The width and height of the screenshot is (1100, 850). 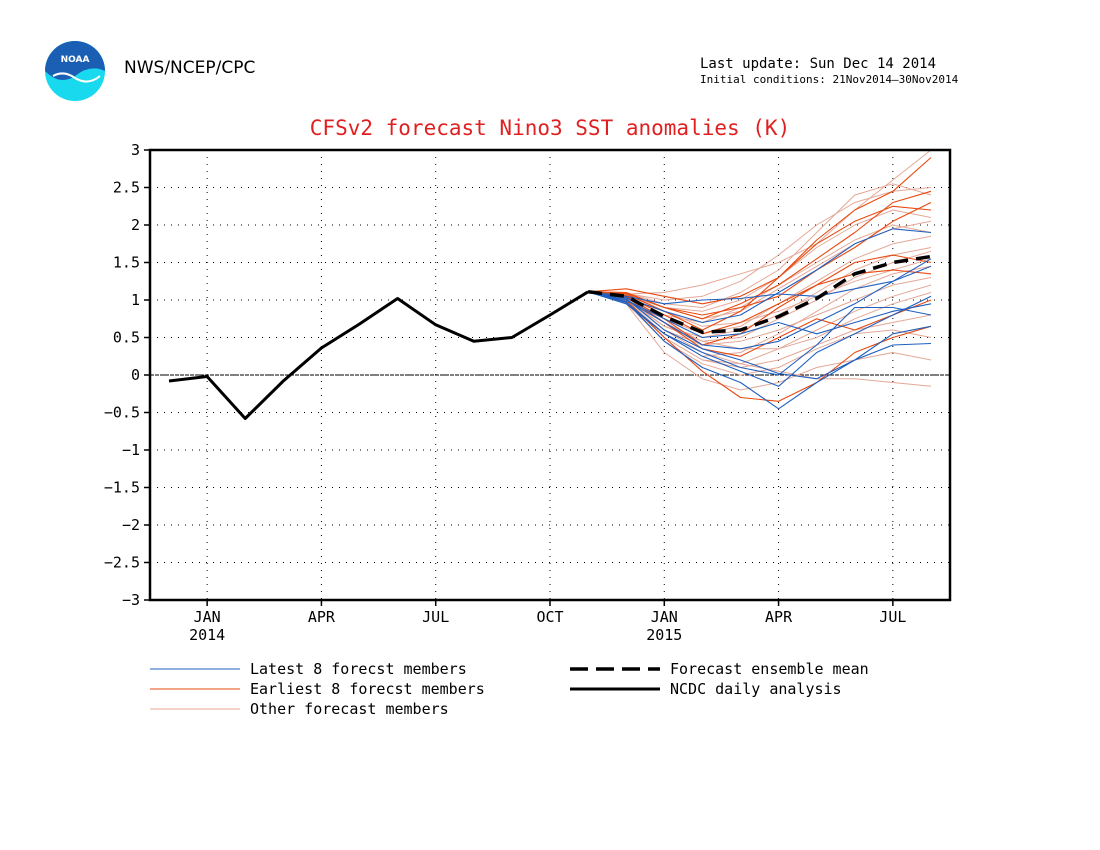 What do you see at coordinates (818, 64) in the screenshot?
I see `last-update-label: Last update: Sun Dec 14 2014` at bounding box center [818, 64].